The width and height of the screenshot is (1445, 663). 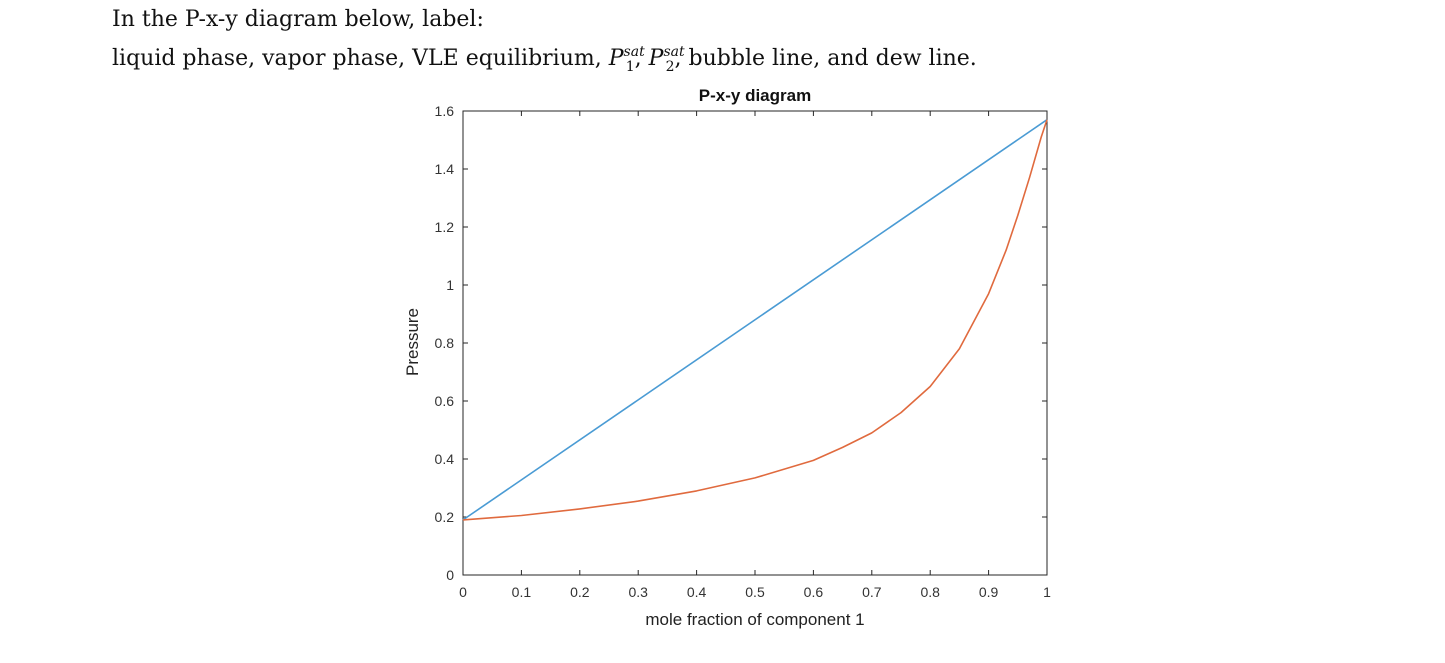 What do you see at coordinates (450, 285) in the screenshot?
I see `y-tick-label: 1` at bounding box center [450, 285].